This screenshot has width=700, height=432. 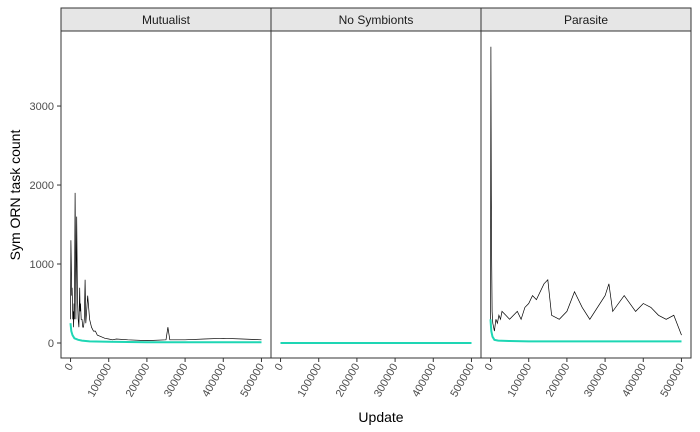 What do you see at coordinates (586, 20) in the screenshot?
I see `facet-strip-label: Parasite` at bounding box center [586, 20].